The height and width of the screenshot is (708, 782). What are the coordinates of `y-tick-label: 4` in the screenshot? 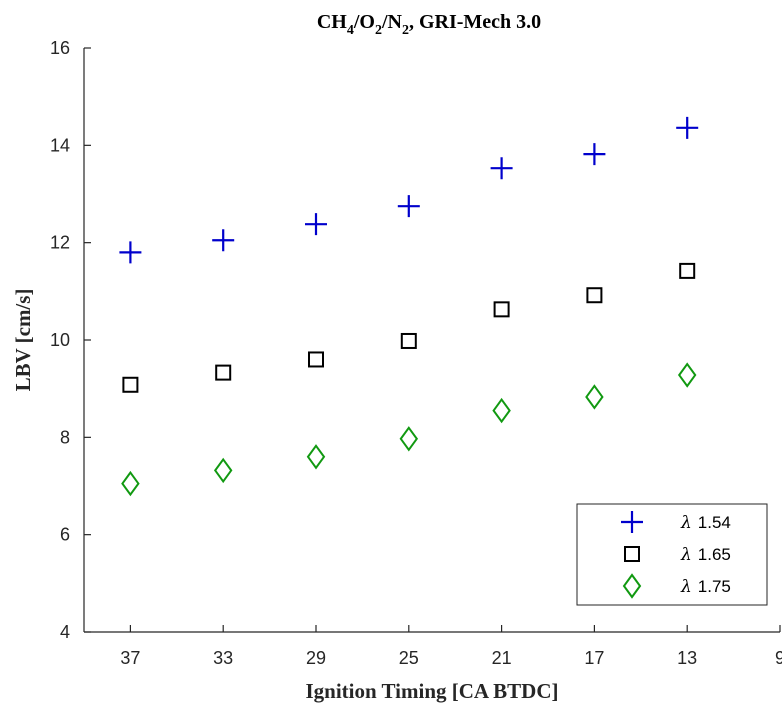 It's located at (65, 632).